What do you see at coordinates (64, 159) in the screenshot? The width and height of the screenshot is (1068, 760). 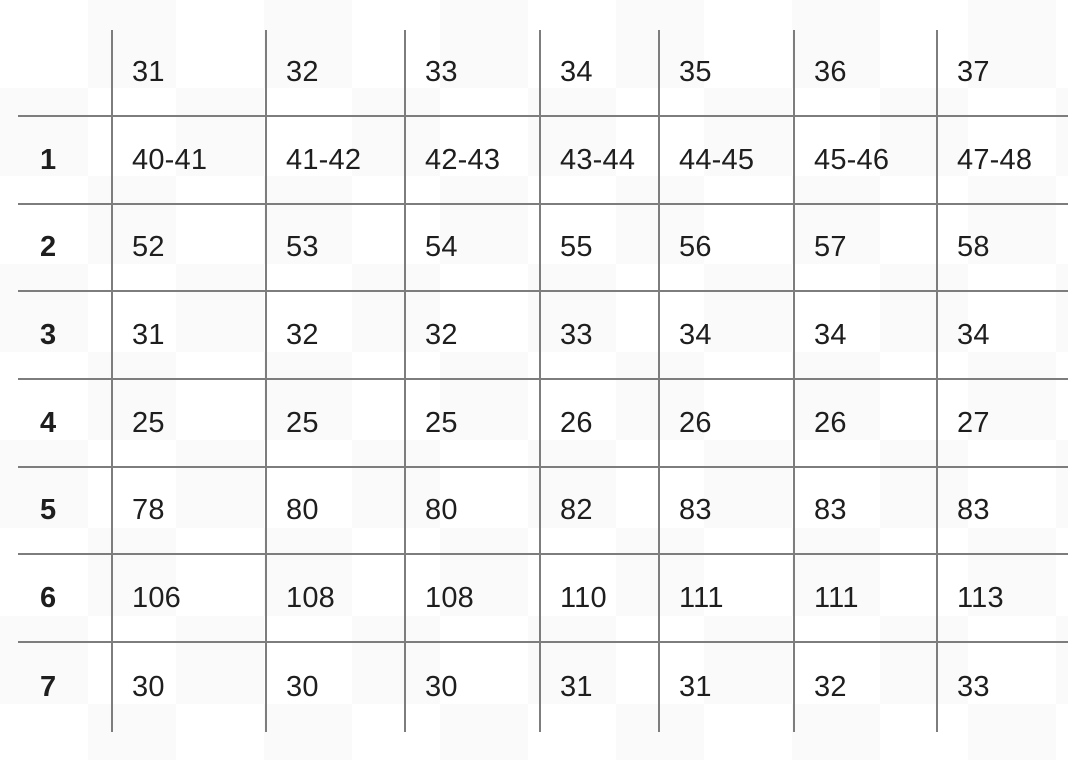 I see `row-label: 1` at bounding box center [64, 159].